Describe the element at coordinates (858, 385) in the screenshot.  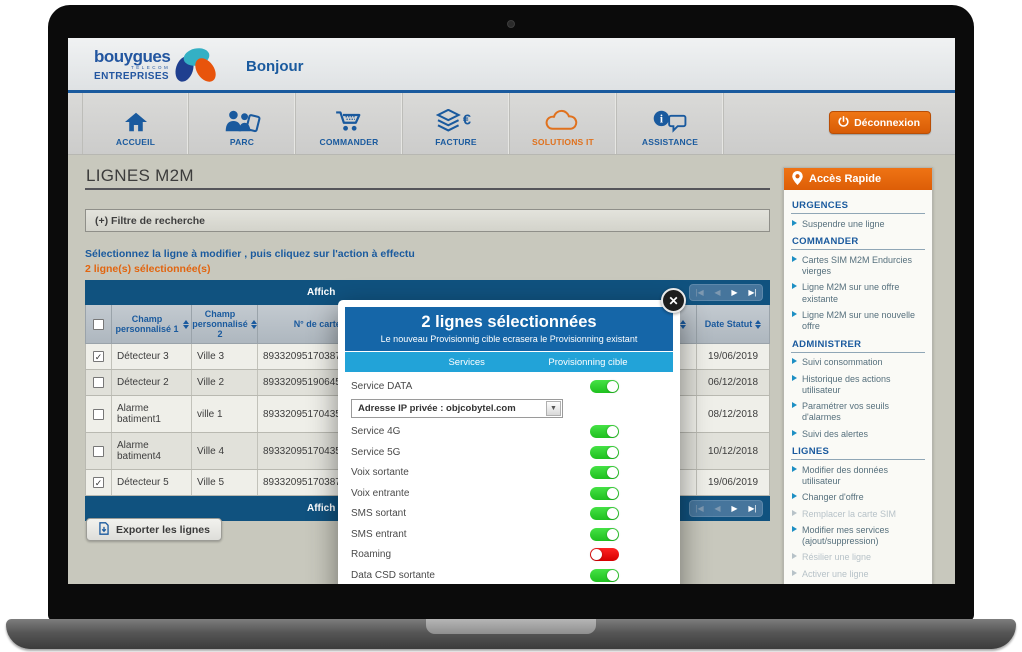
I see `sidebar-link-historique-actions: Historique des actions utilisateur` at that location.